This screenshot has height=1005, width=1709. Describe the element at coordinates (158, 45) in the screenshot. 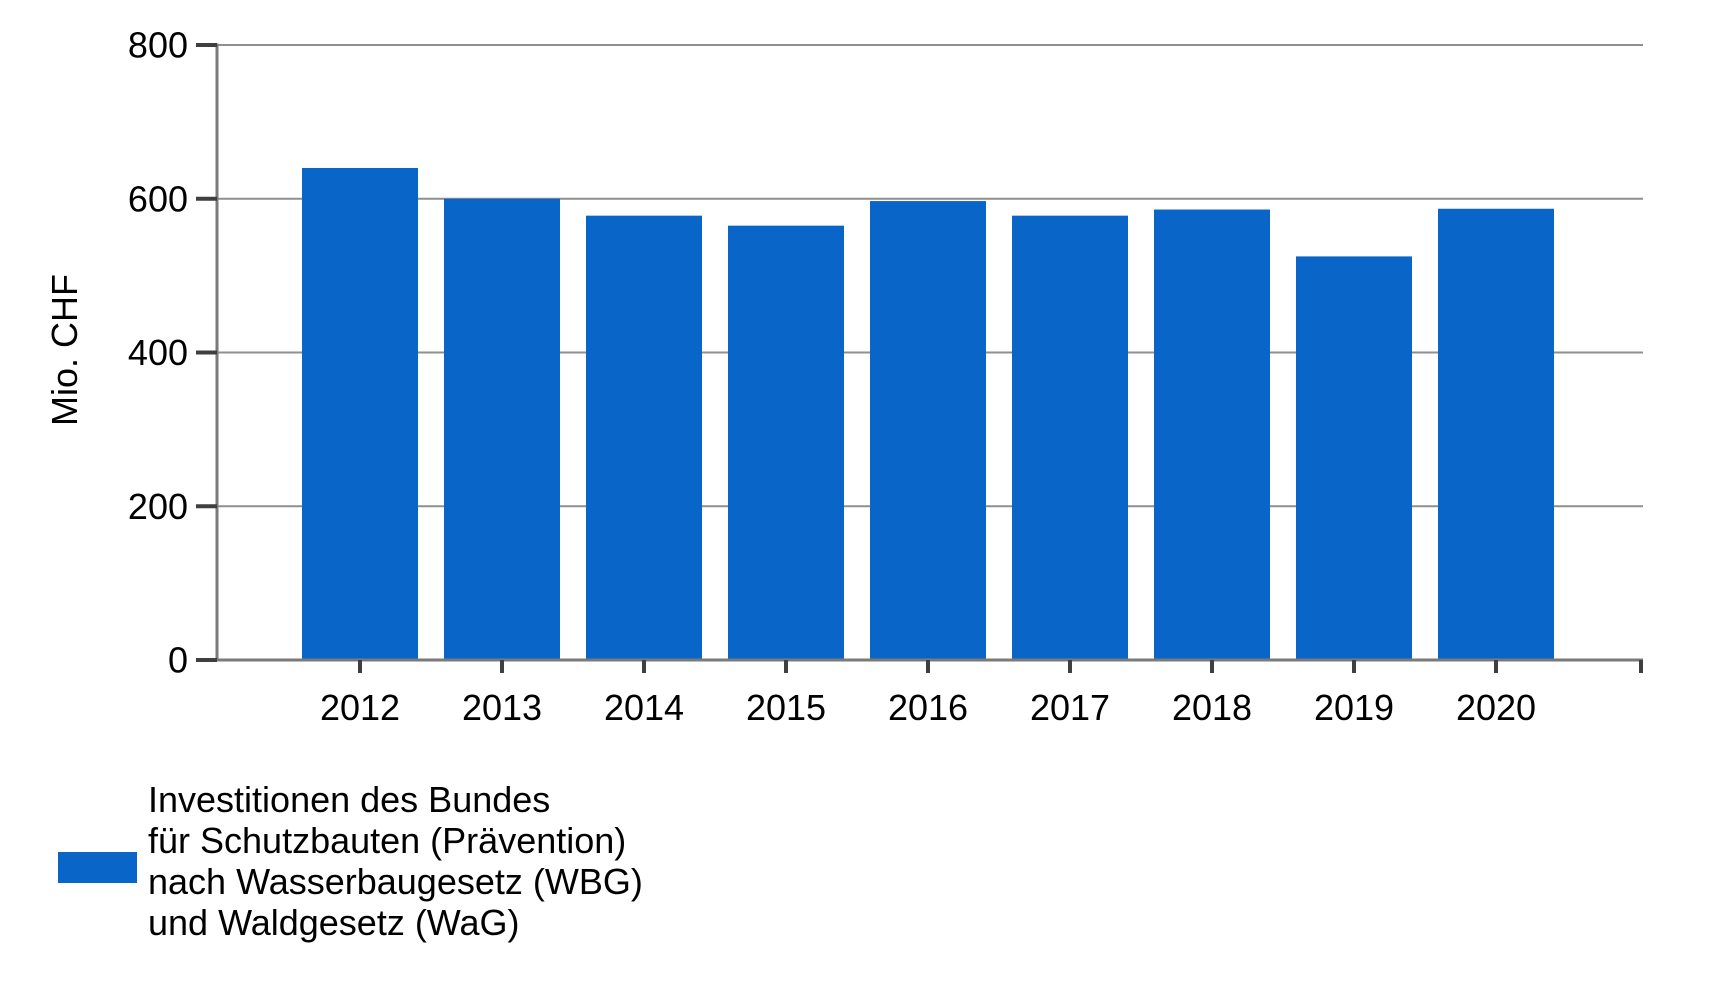

I see `y-tick-label-800: 800` at that location.